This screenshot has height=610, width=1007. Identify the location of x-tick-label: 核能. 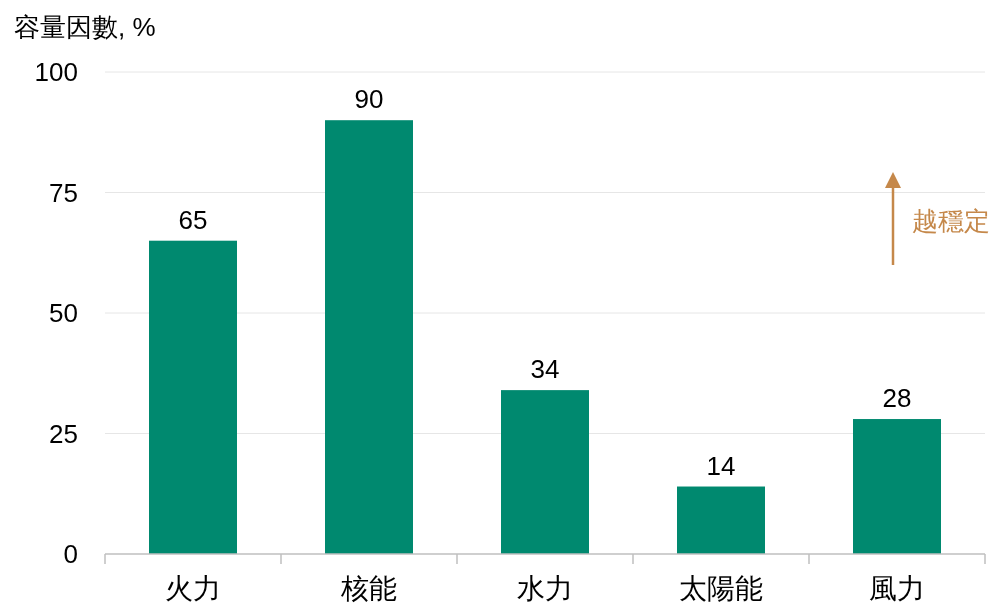
(368, 588).